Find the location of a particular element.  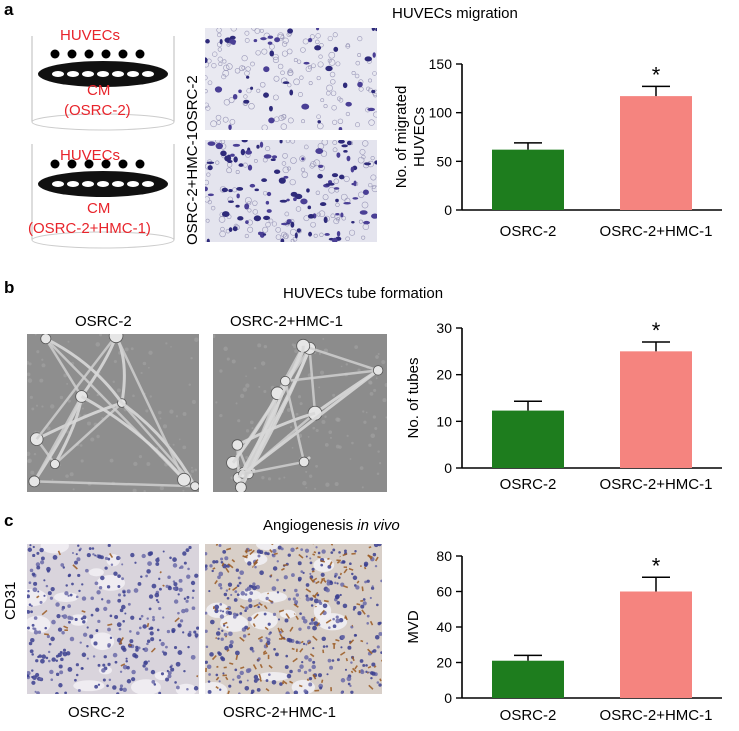

schematic-1-cm-label: CM is located at coordinates (98, 90).